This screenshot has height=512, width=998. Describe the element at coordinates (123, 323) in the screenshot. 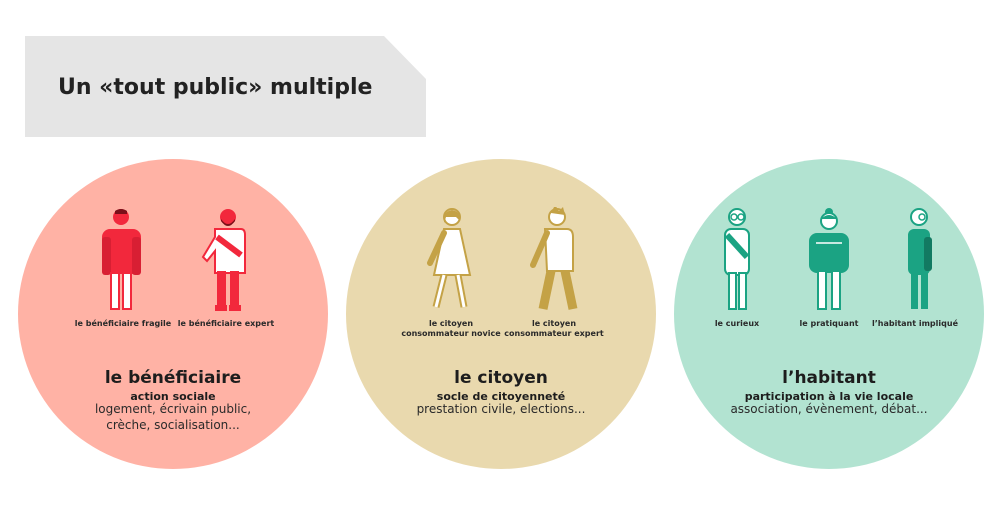

I see `figure-label: le bénéficiaire fragile` at that location.